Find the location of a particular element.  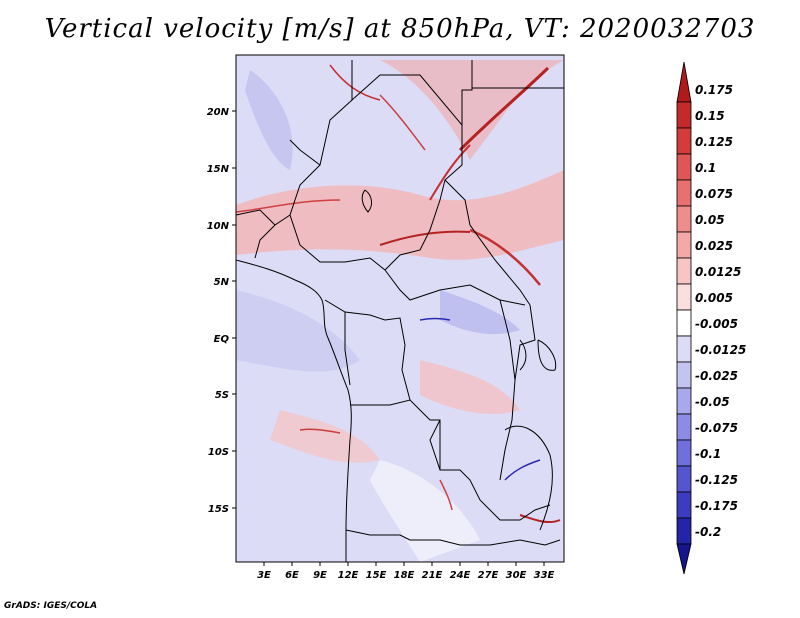

lon-label: 27E is located at coordinates (488, 575).